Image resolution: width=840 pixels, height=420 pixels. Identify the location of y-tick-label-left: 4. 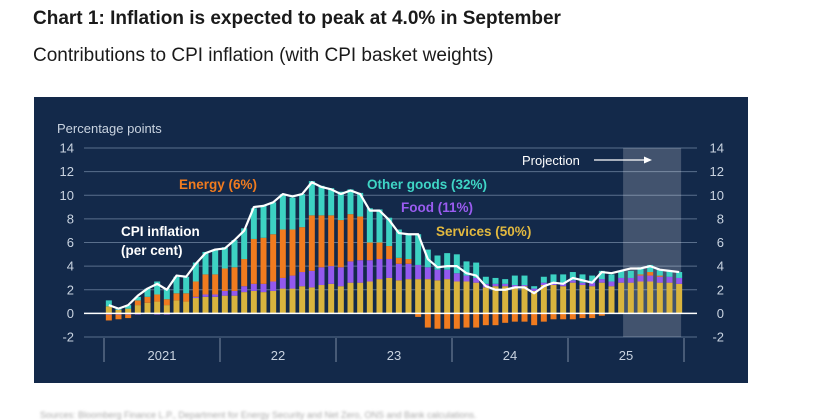
(70, 266).